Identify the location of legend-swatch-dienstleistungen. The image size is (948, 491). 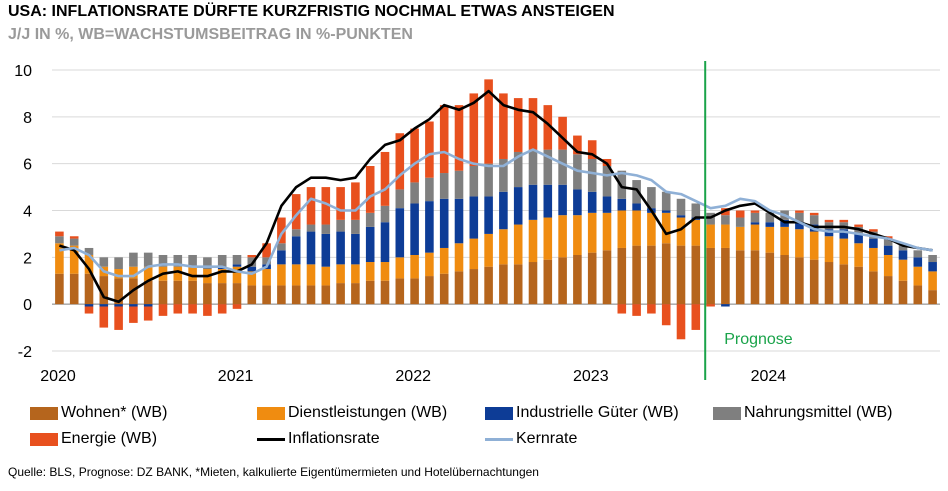
(271, 413).